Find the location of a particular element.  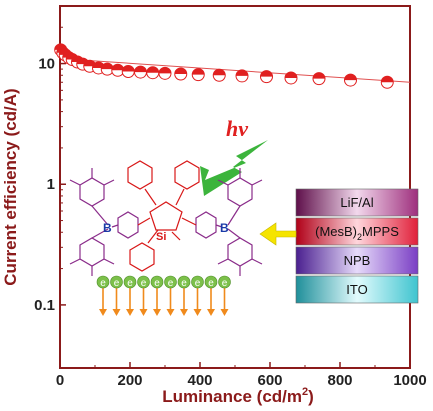

emitter-label-main: (MesB) is located at coordinates (336, 231).